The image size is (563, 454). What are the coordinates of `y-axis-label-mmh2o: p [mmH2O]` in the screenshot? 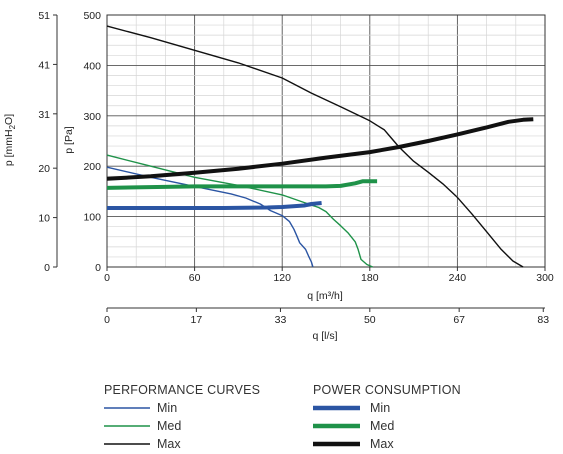 It's located at (10, 140).